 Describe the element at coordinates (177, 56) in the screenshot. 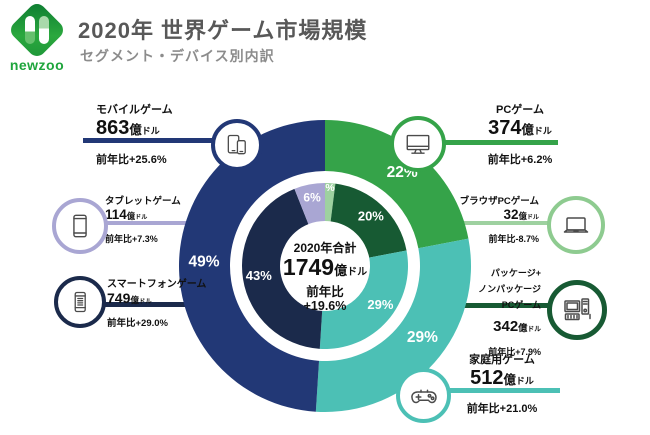

I see `page-subtitle: セグメント・デバイス別内訳` at that location.